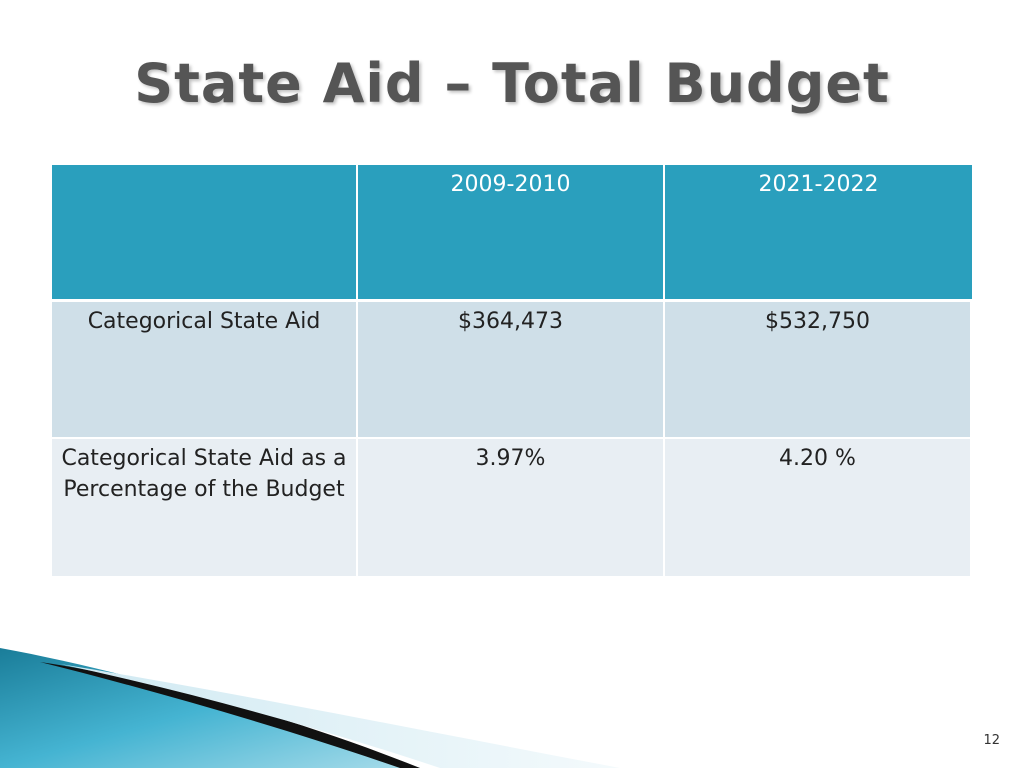 This screenshot has height=768, width=1024. Describe the element at coordinates (991, 740) in the screenshot. I see `page-number: 12` at that location.